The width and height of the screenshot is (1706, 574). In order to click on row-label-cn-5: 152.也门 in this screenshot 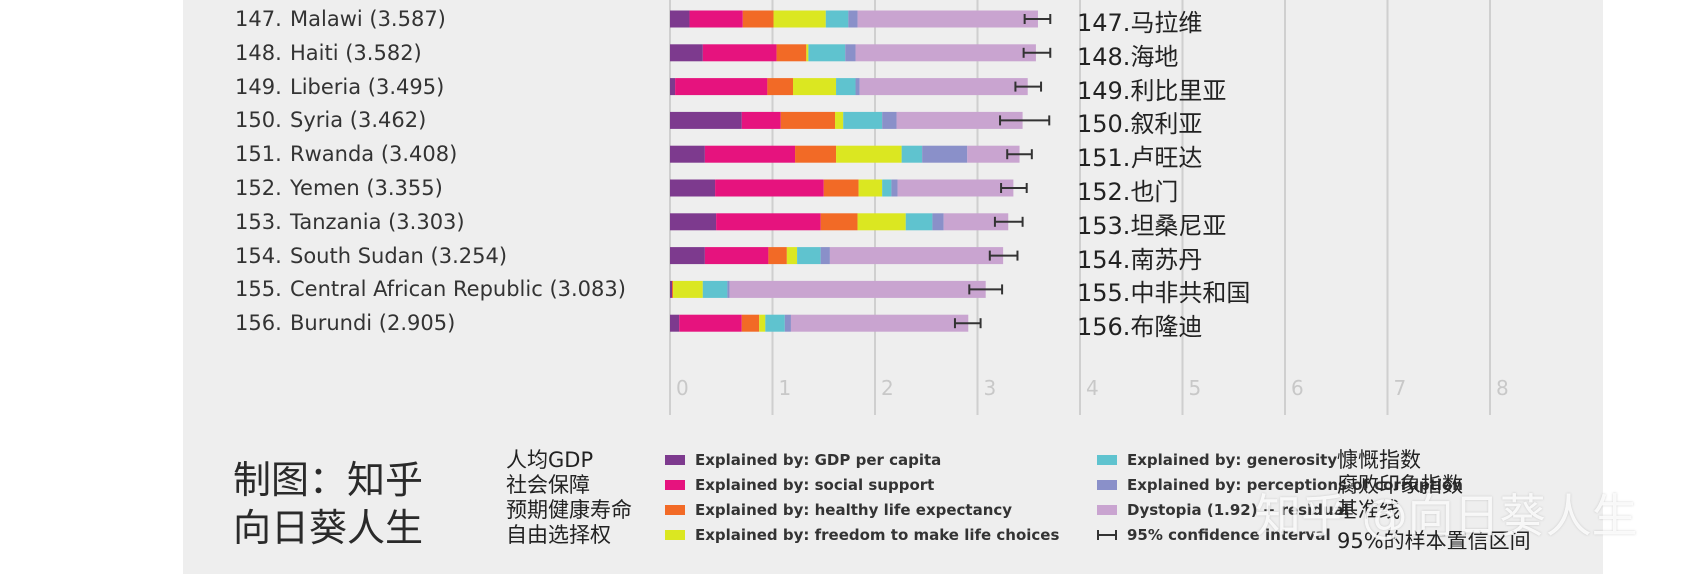, I will do `click(1128, 192)`.